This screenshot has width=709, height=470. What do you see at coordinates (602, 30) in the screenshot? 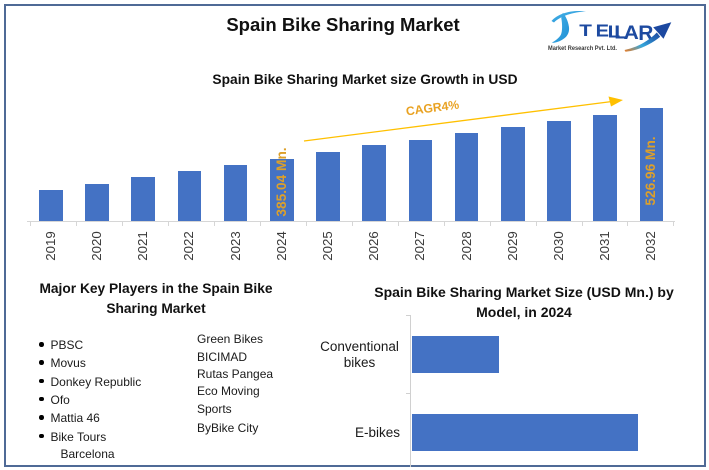
I see `svg-text: E` at bounding box center [602, 30].